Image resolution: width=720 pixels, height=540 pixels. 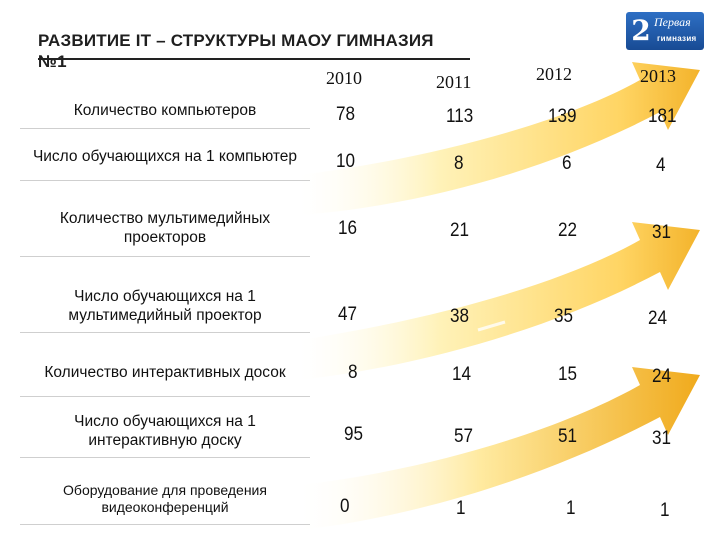 I want to click on value-students-per-projector-2011: 38, so click(x=460, y=316).